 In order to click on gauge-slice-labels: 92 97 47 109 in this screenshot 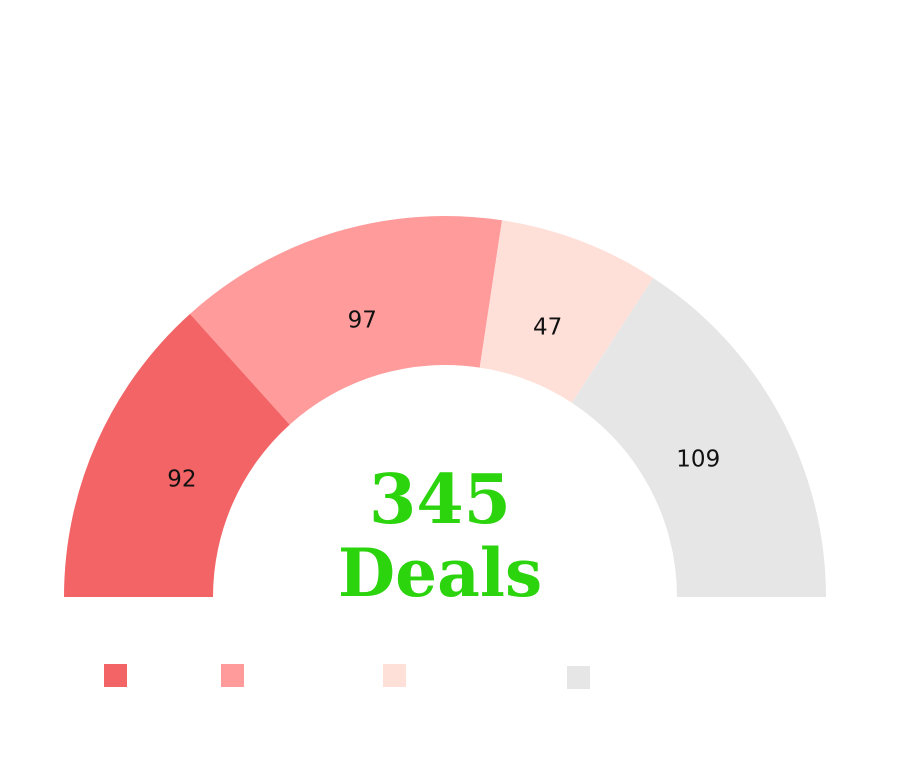, I will do `click(443, 400)`.